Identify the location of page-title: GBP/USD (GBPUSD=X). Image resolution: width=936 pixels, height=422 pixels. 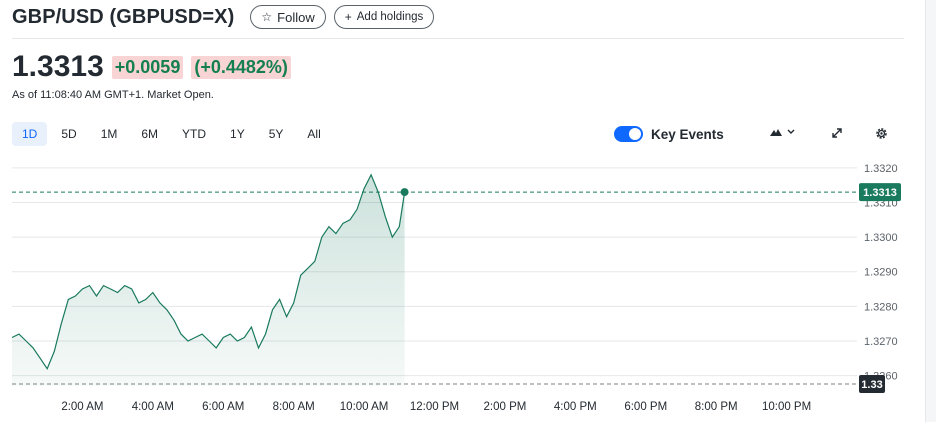
(123, 16).